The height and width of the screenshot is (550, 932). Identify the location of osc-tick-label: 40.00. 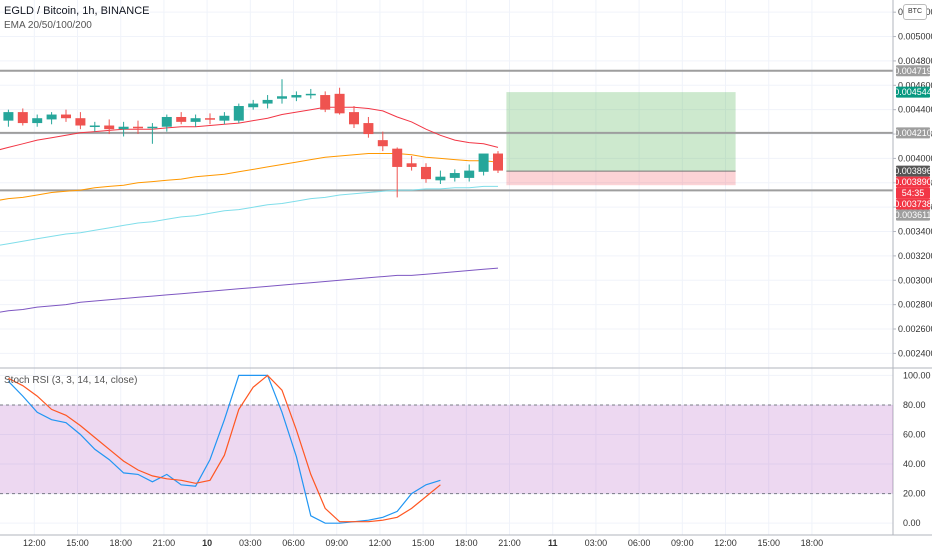
(914, 464).